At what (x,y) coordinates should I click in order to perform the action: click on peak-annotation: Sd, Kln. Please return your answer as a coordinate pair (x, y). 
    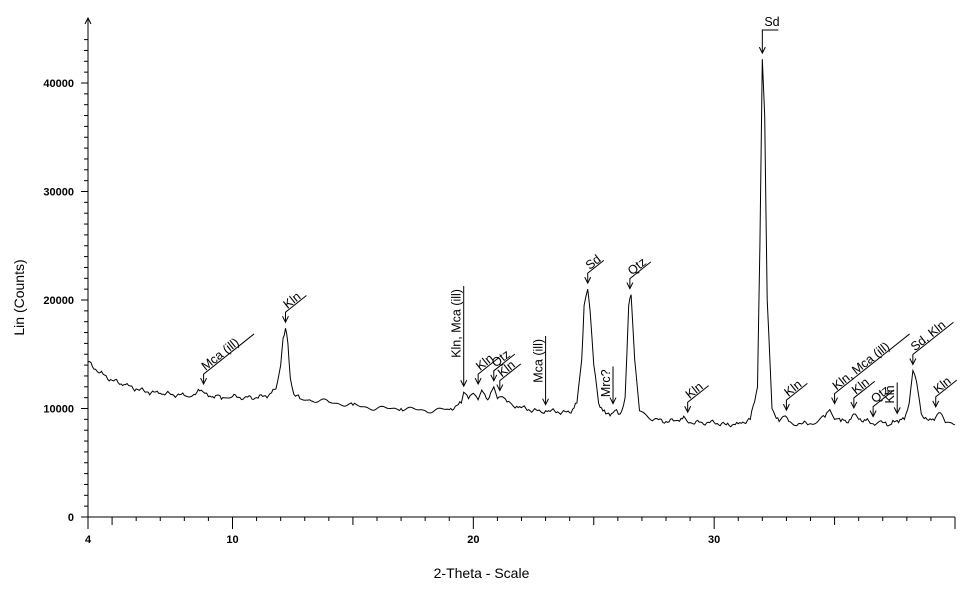
    Looking at the image, I should click on (931, 342).